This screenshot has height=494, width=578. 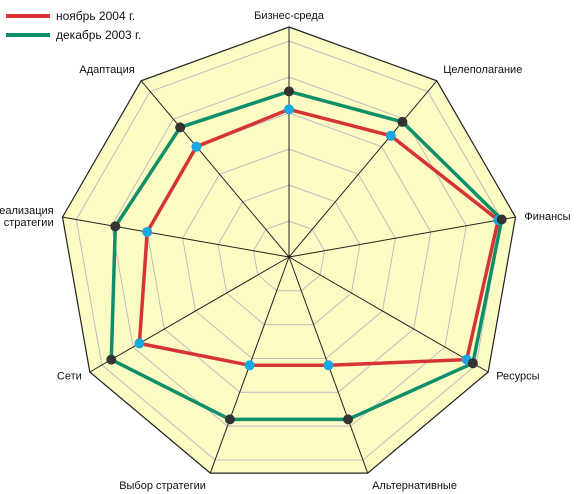 I want to click on axis-label-1-line-1: Бизнес-среда, so click(x=289, y=16).